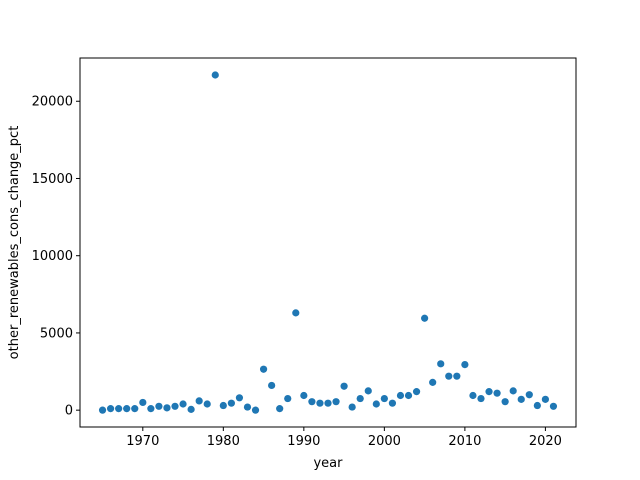 The image size is (640, 480). I want to click on x-tick-label: 2010, so click(464, 441).